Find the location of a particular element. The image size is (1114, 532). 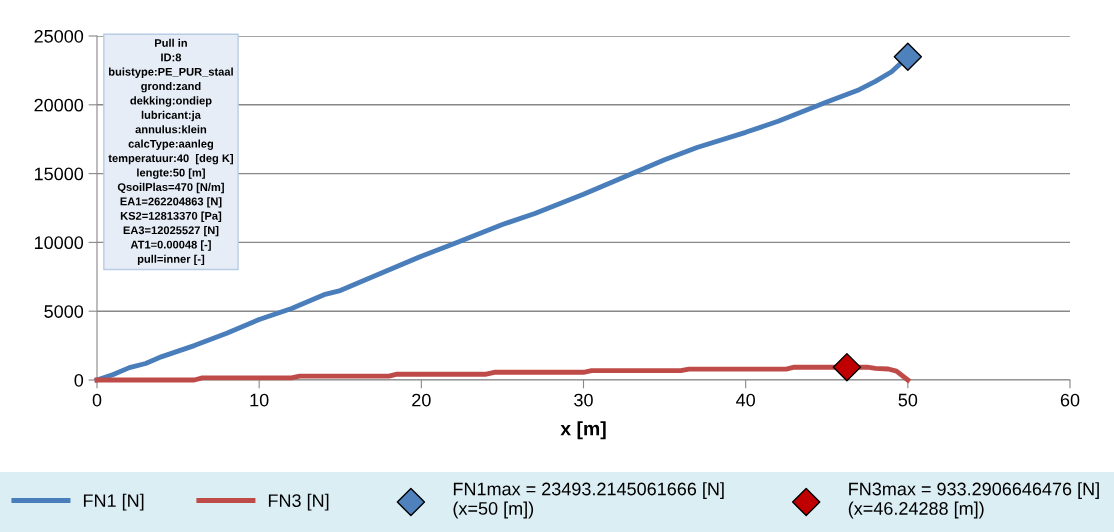

y-tick-label: 0 is located at coordinates (79, 380).